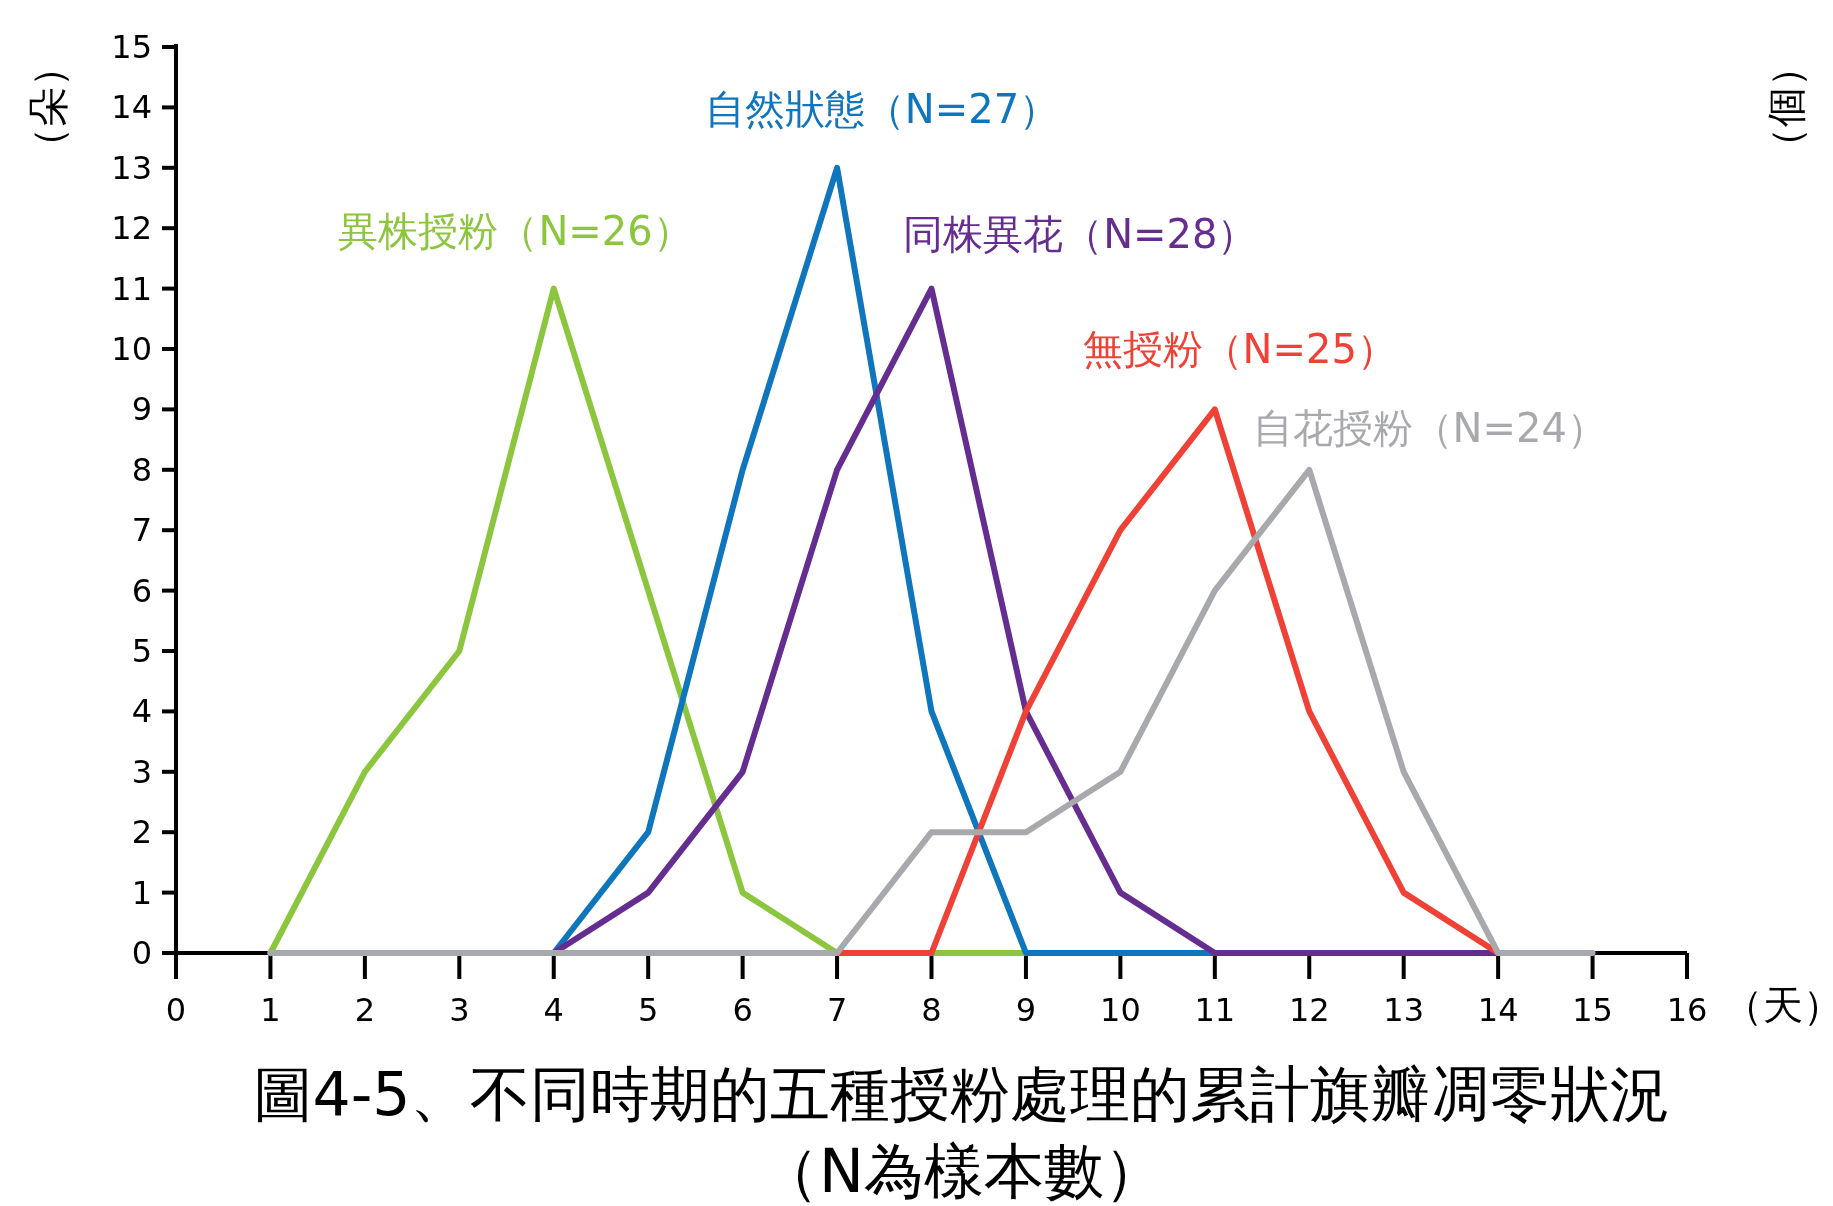 This screenshot has height=1206, width=1833. What do you see at coordinates (553, 1010) in the screenshot?
I see `x-tick-label: 4` at bounding box center [553, 1010].